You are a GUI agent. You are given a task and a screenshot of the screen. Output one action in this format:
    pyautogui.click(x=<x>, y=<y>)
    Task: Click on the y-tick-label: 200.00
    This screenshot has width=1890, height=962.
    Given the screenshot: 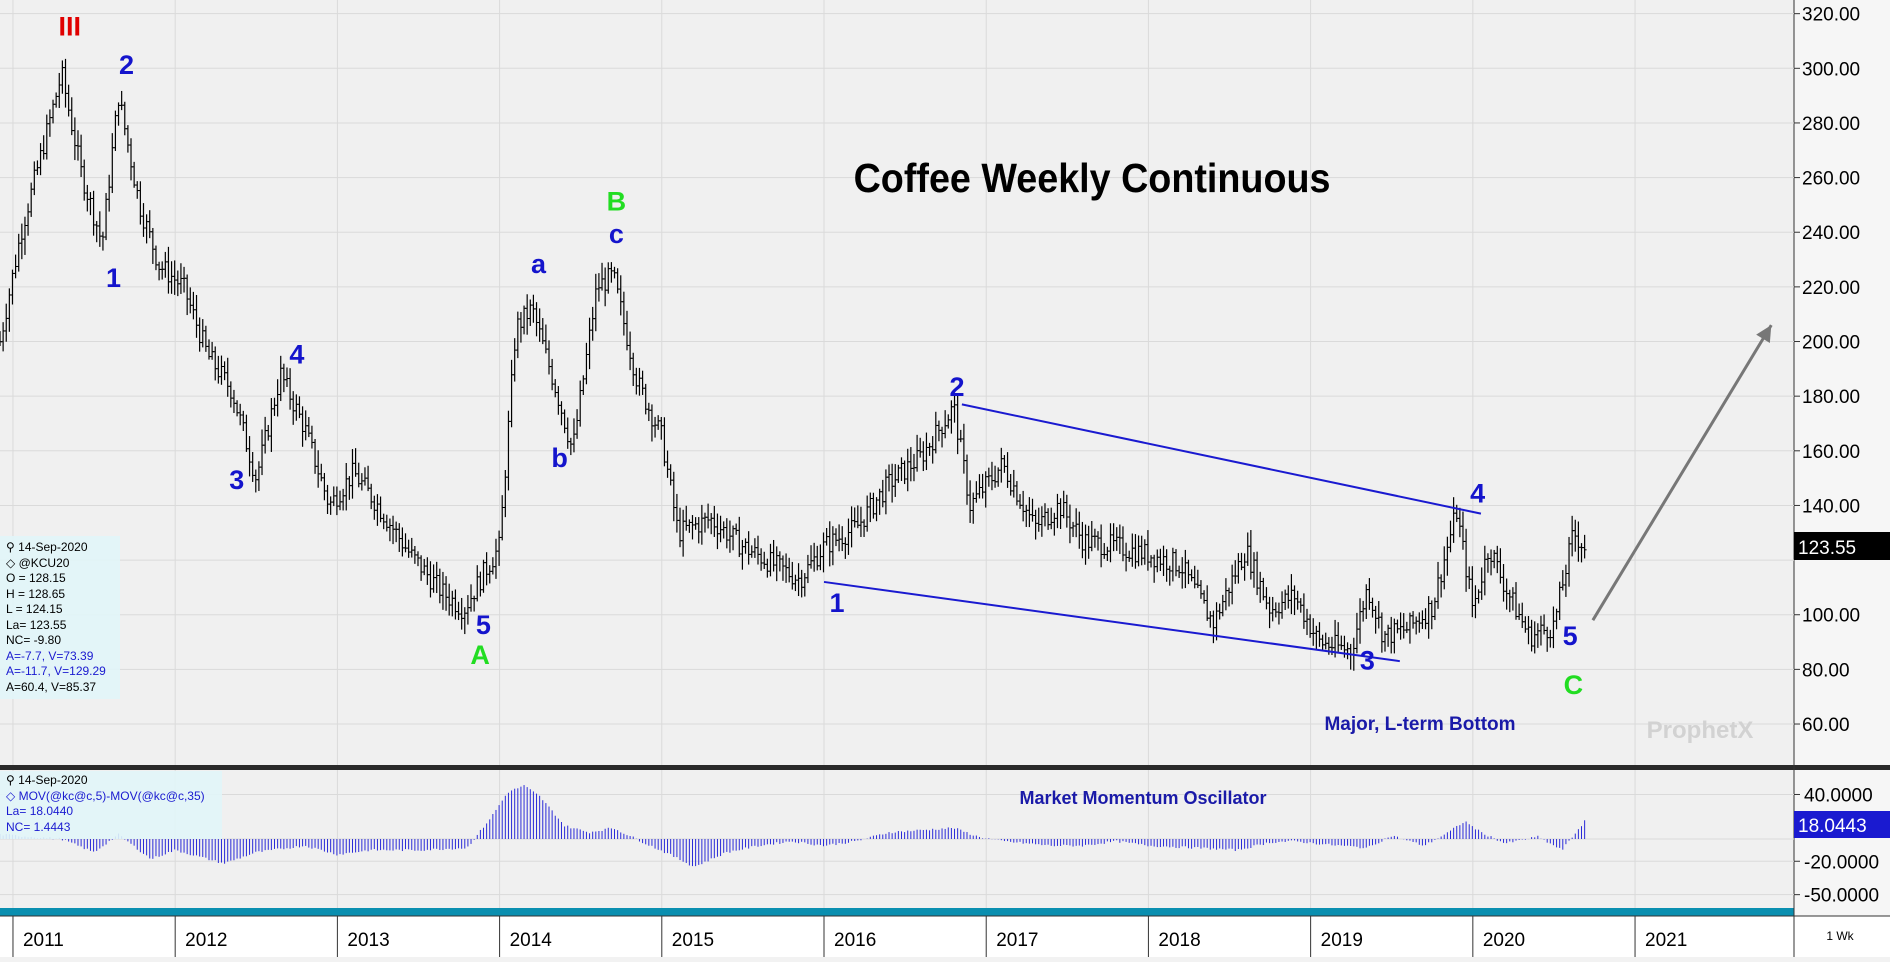 What is the action you would take?
    pyautogui.click(x=1831, y=343)
    